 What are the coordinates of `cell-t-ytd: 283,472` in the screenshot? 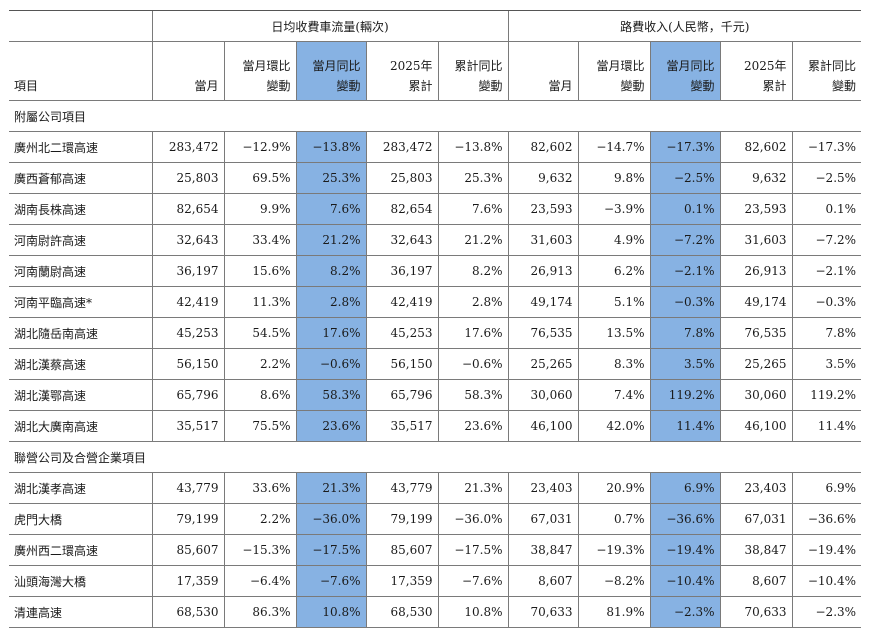 It's located at (401, 147).